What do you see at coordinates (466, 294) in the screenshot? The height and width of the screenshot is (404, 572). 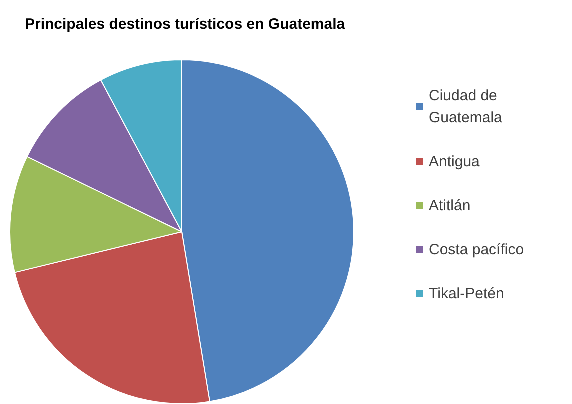 I see `legend-label: Tikal-Petén` at bounding box center [466, 294].